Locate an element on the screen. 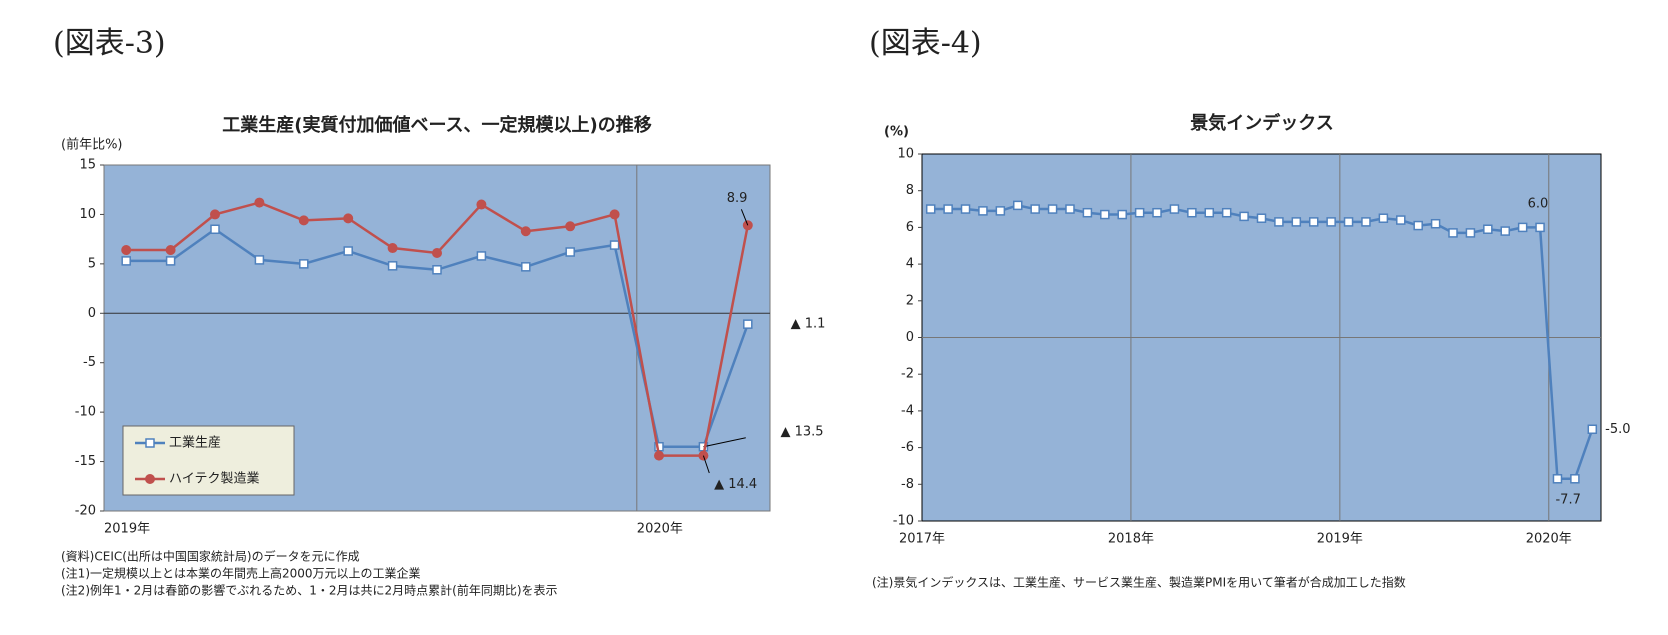 The image size is (1668, 635). value-label: 6.0 is located at coordinates (1538, 203).